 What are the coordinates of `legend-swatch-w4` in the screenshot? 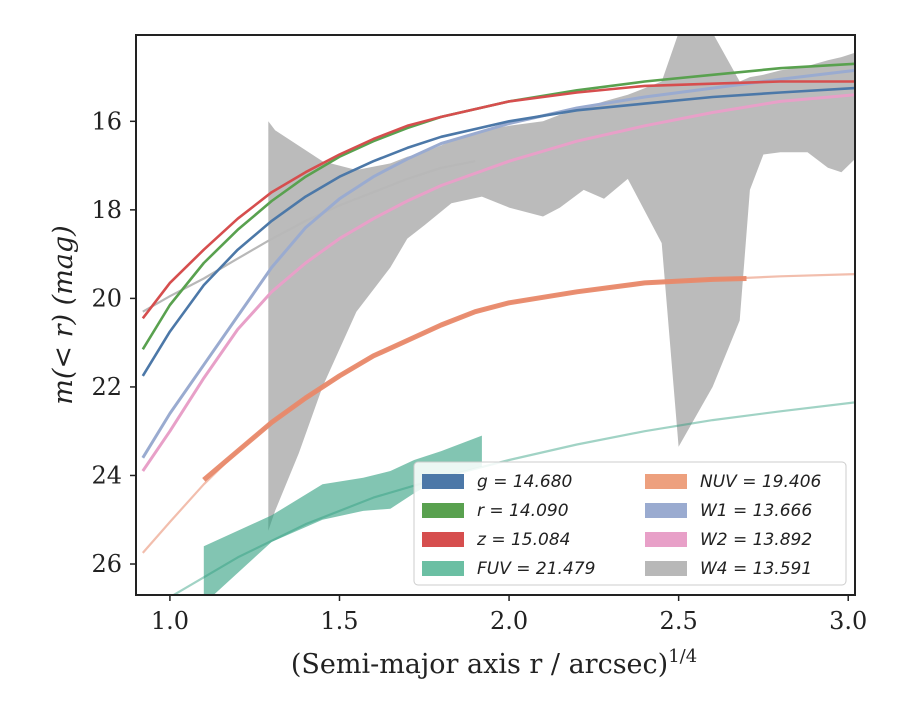 It's located at (666, 568).